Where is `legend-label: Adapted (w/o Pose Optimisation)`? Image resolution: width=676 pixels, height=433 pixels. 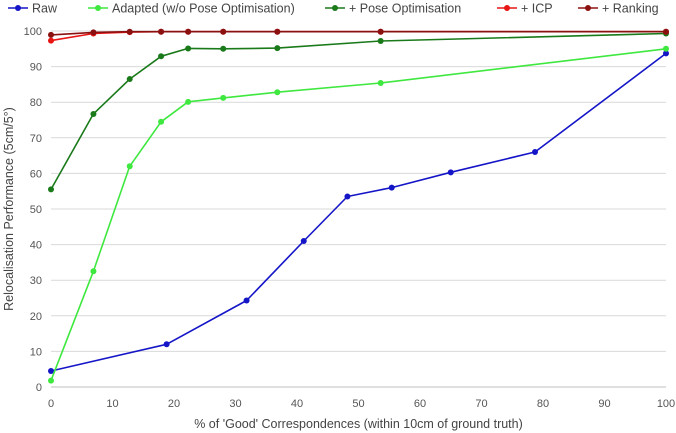
legend-label: Adapted (w/o Pose Optimisation) is located at coordinates (203, 9).